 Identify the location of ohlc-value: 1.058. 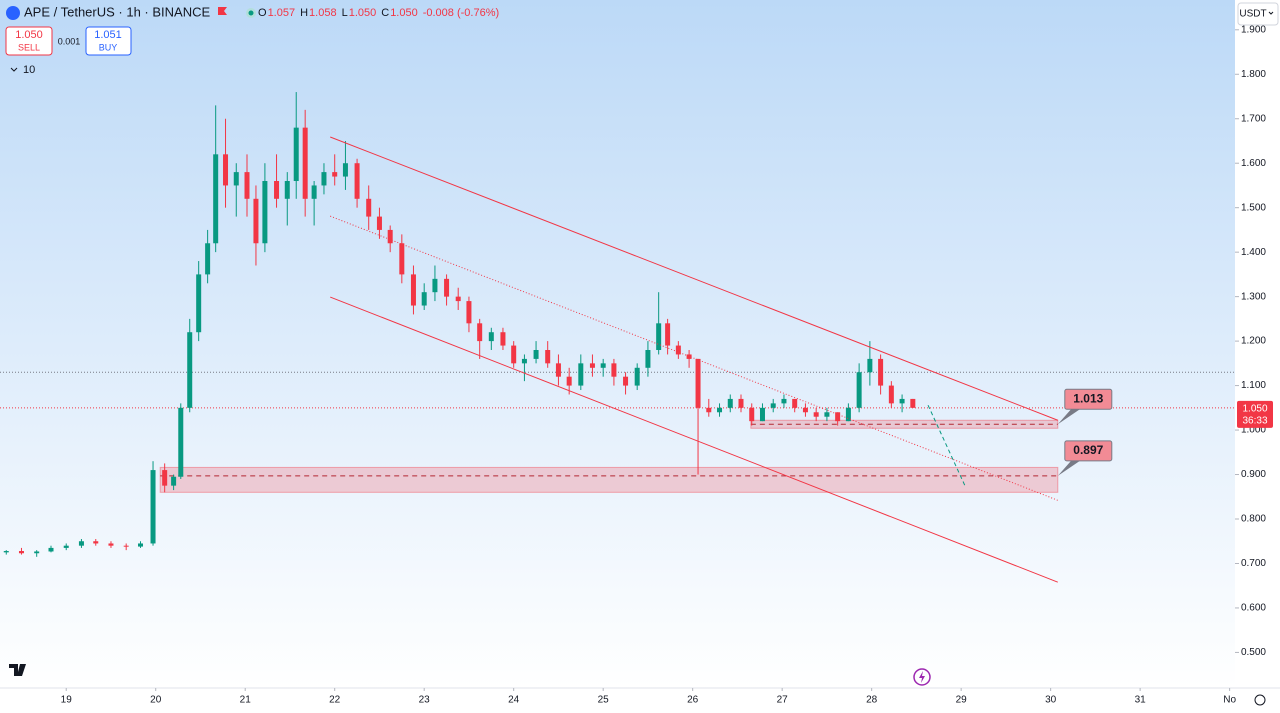
(323, 13).